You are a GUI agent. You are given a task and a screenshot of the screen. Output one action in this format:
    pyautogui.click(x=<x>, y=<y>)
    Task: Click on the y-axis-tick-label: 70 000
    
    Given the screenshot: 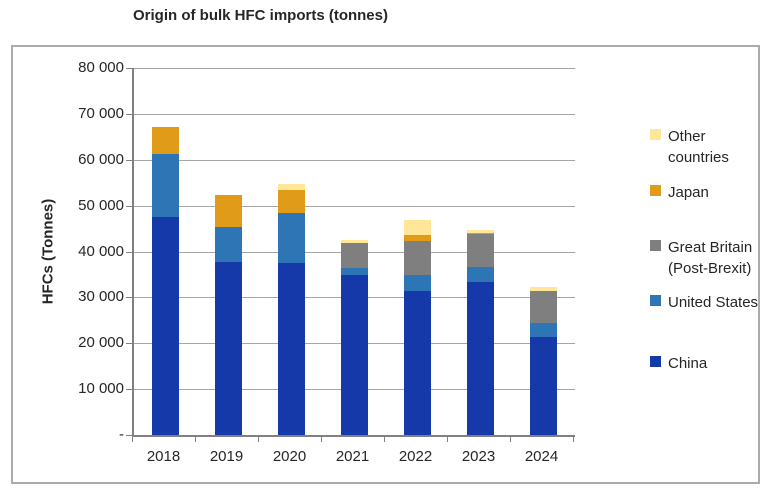 What is the action you would take?
    pyautogui.click(x=101, y=113)
    